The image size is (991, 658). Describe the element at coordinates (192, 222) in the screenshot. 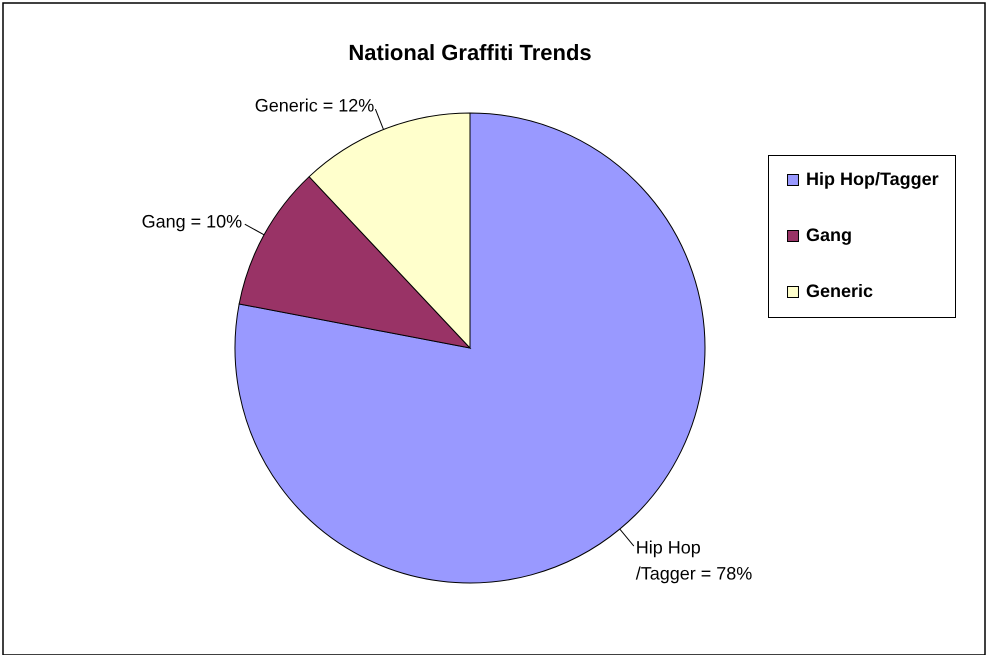

I see `data-label: Gang = 10%` at that location.